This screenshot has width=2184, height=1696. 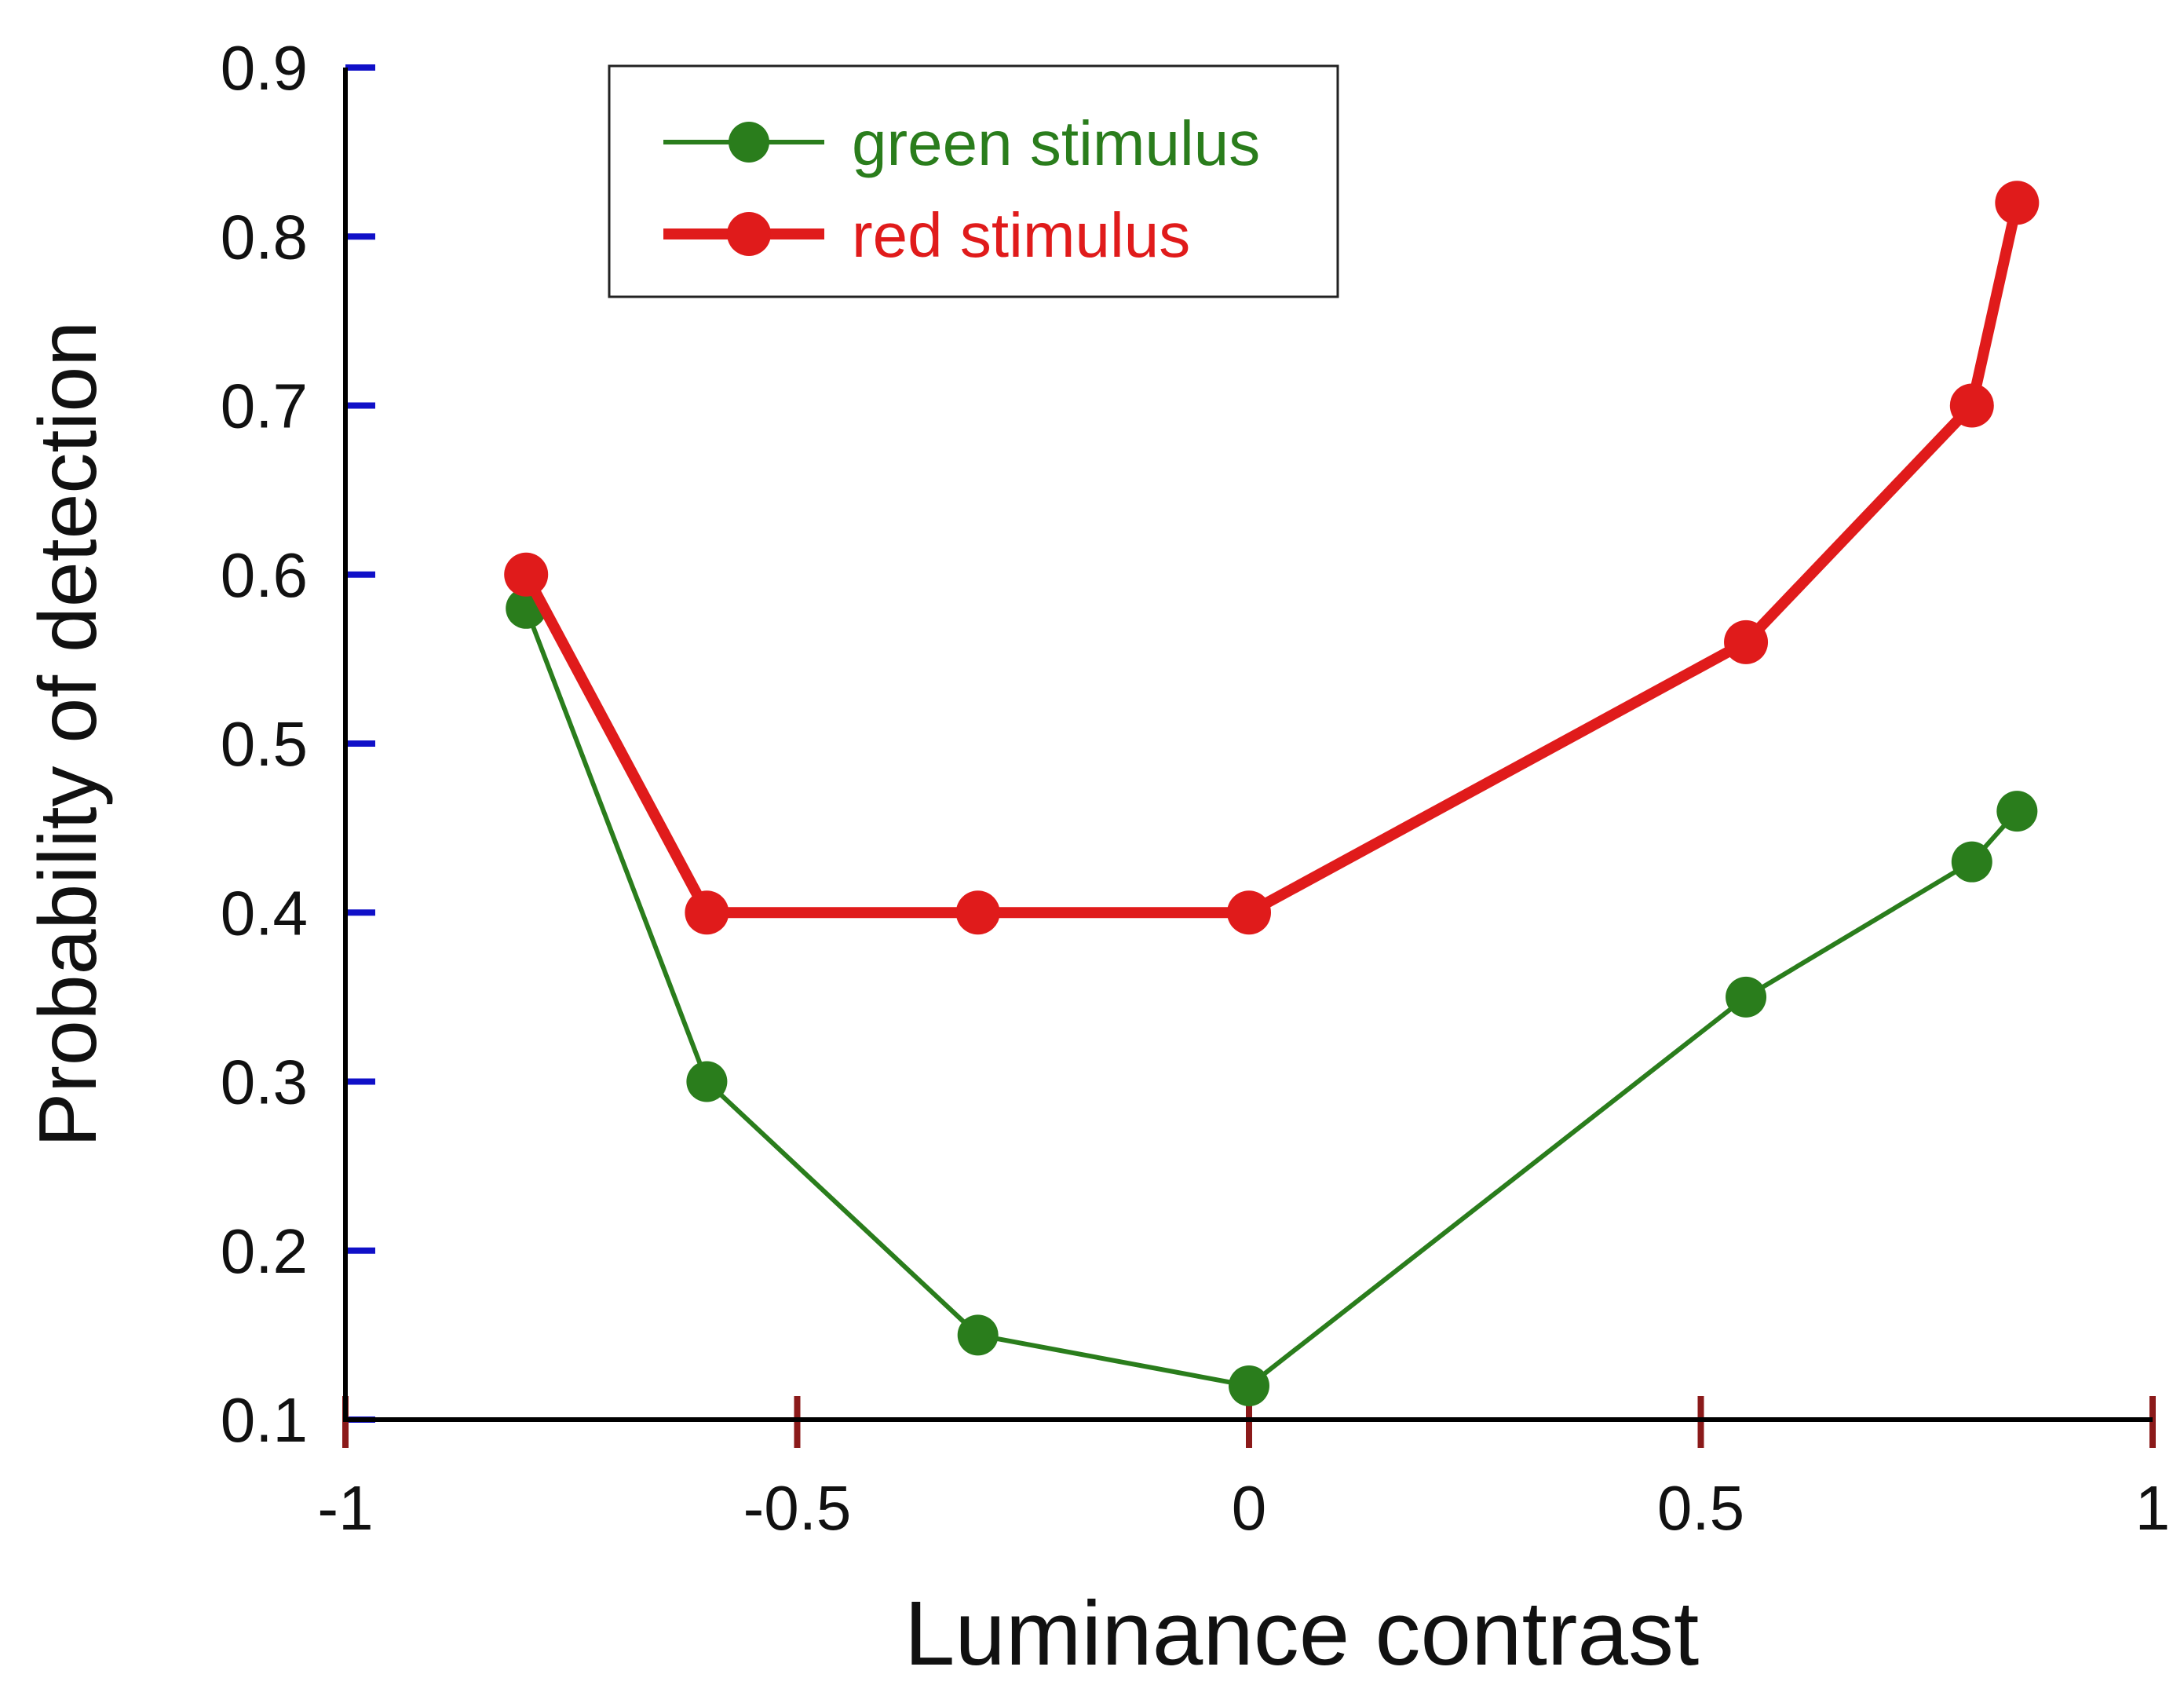 I want to click on y-tick-label: 0.9, so click(x=264, y=68).